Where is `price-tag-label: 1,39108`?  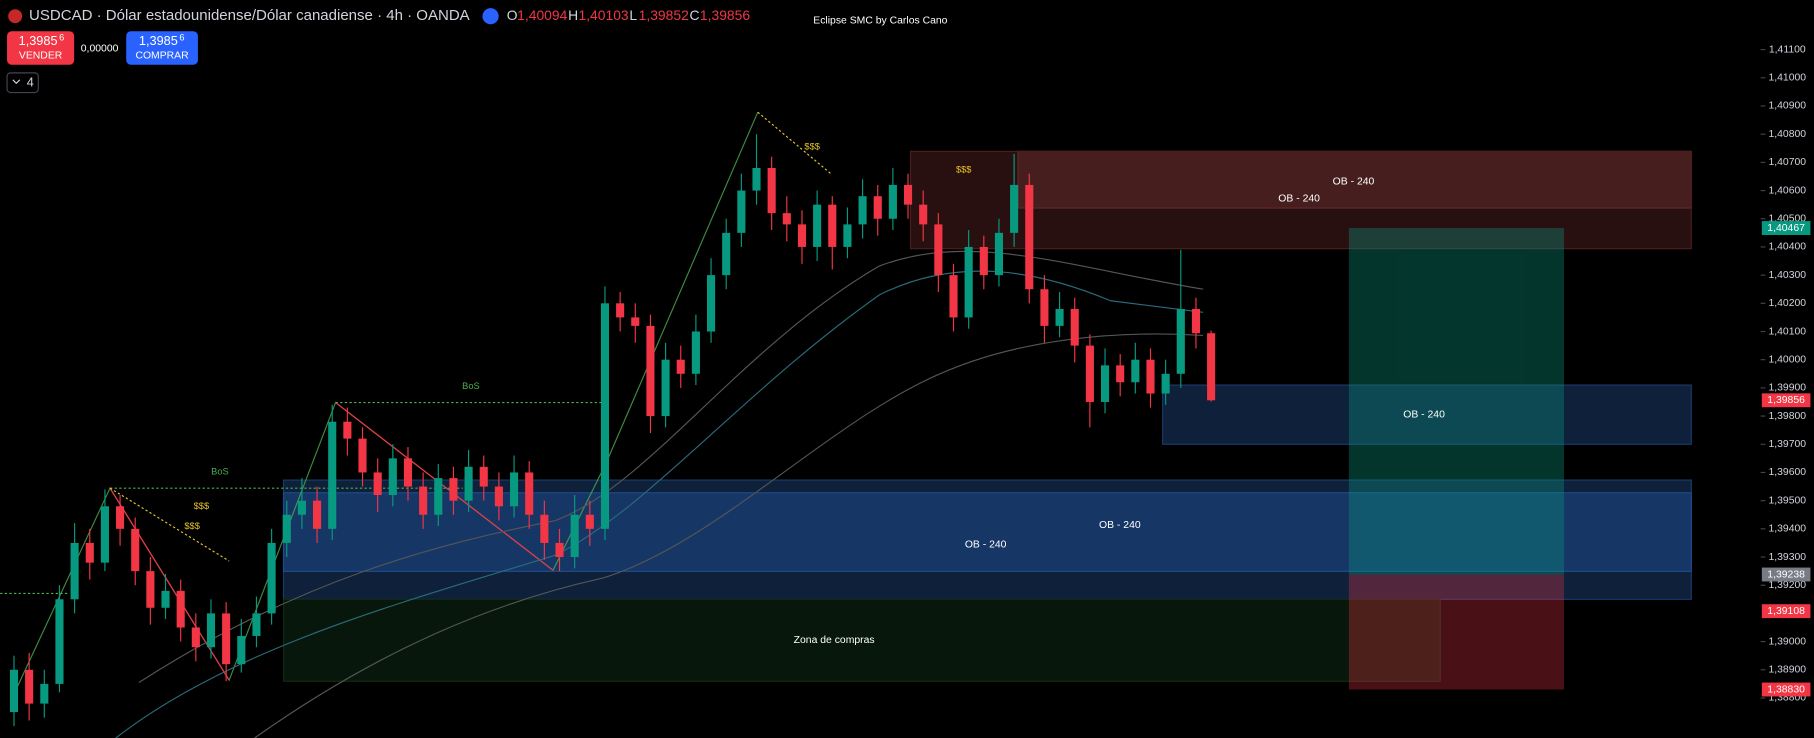
price-tag-label: 1,39108 is located at coordinates (1786, 611).